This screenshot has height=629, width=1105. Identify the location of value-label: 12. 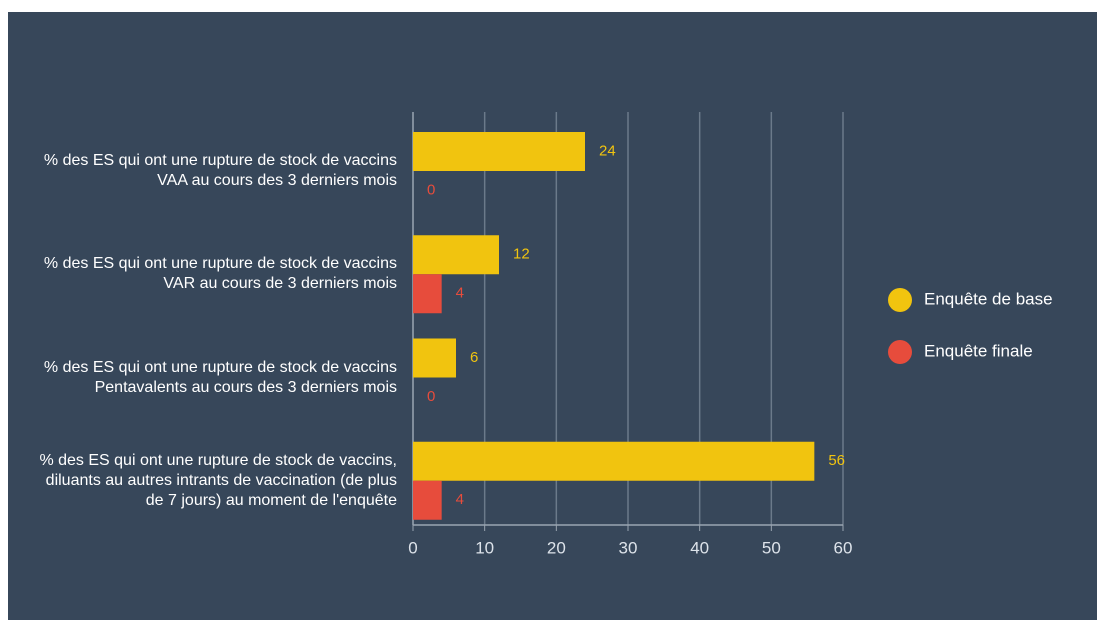
(521, 254).